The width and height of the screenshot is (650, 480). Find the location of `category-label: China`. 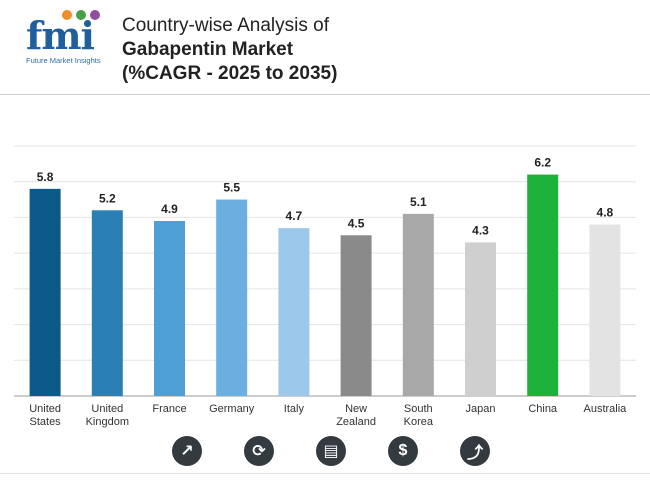

category-label: China is located at coordinates (543, 409).